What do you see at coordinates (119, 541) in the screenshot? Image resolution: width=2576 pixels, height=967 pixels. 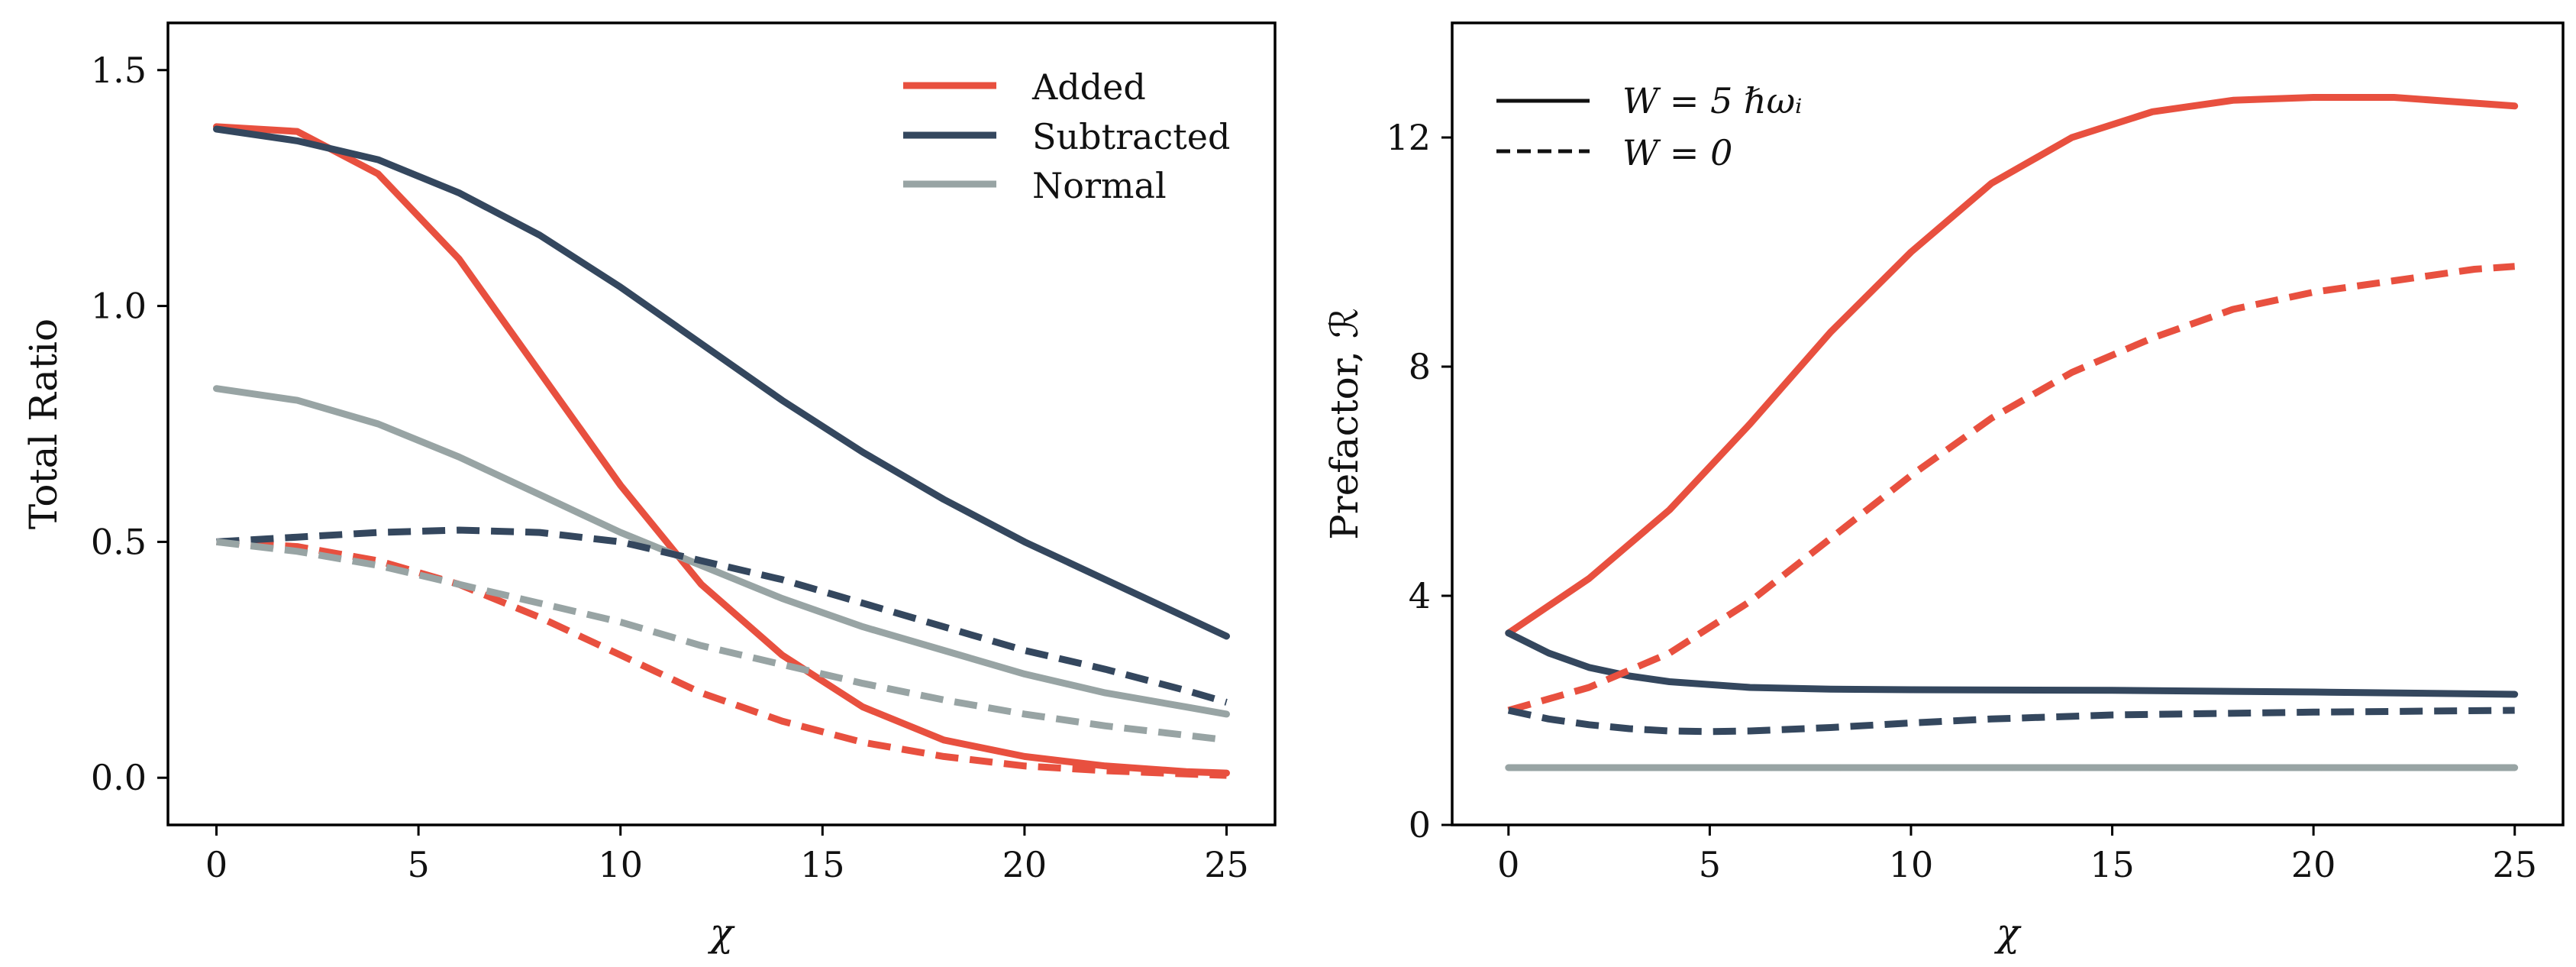 I see `left-y-tick-label: 0.5` at bounding box center [119, 541].